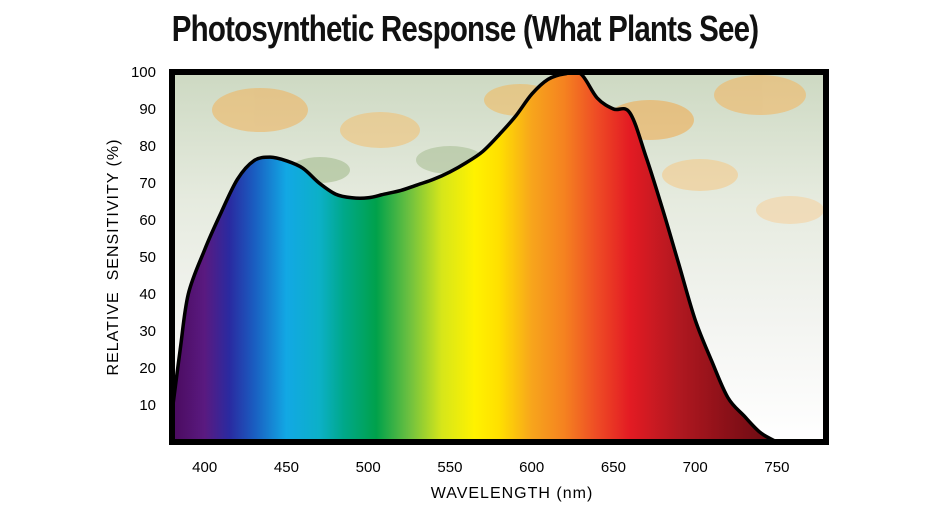 The image size is (950, 517). Describe the element at coordinates (147, 294) in the screenshot. I see `y-tick-label: 40` at that location.